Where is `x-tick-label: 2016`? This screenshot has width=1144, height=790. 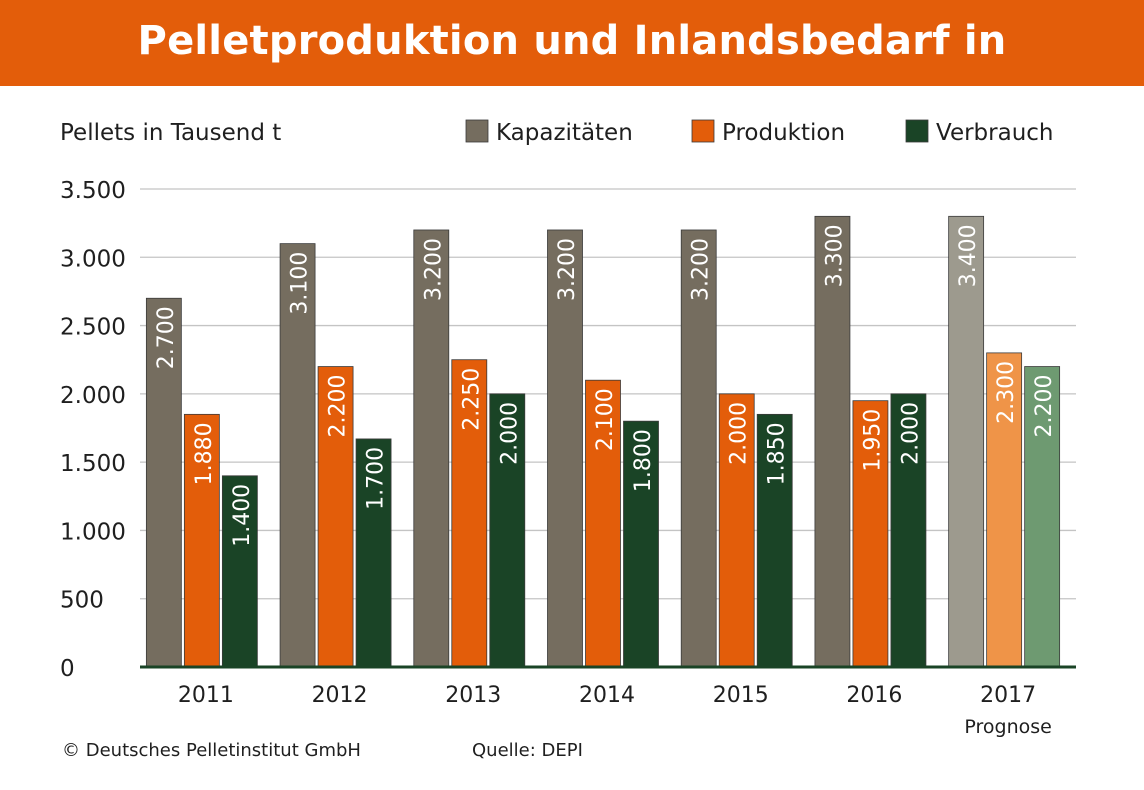 x-tick-label: 2016 is located at coordinates (874, 695).